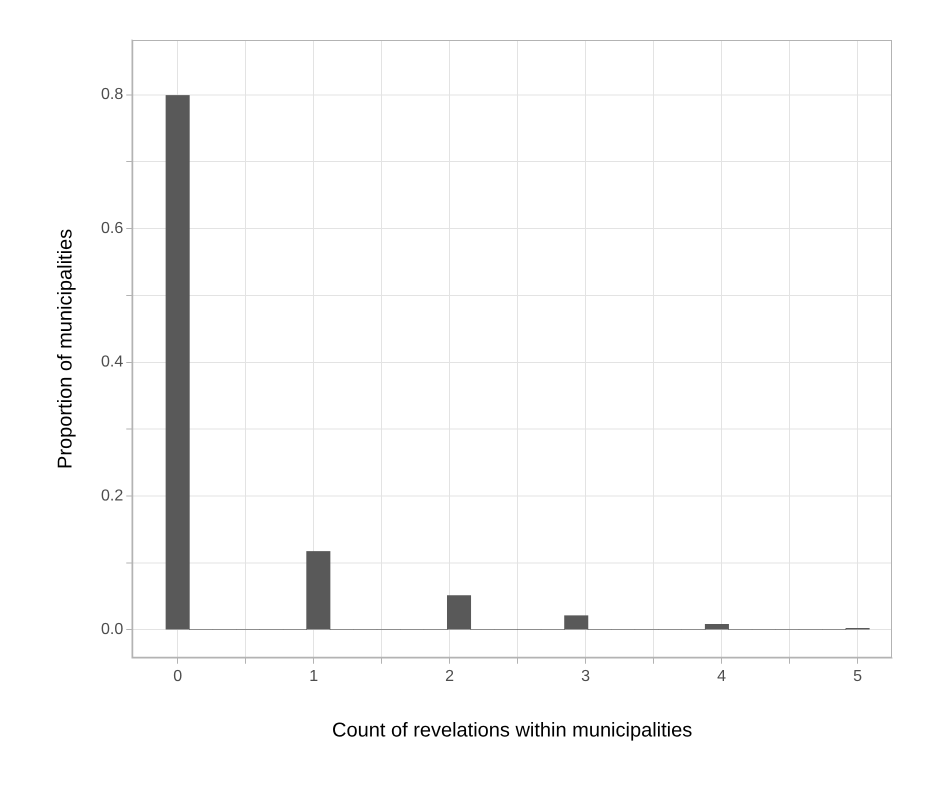  I want to click on x-tick-label: 0, so click(177, 676).